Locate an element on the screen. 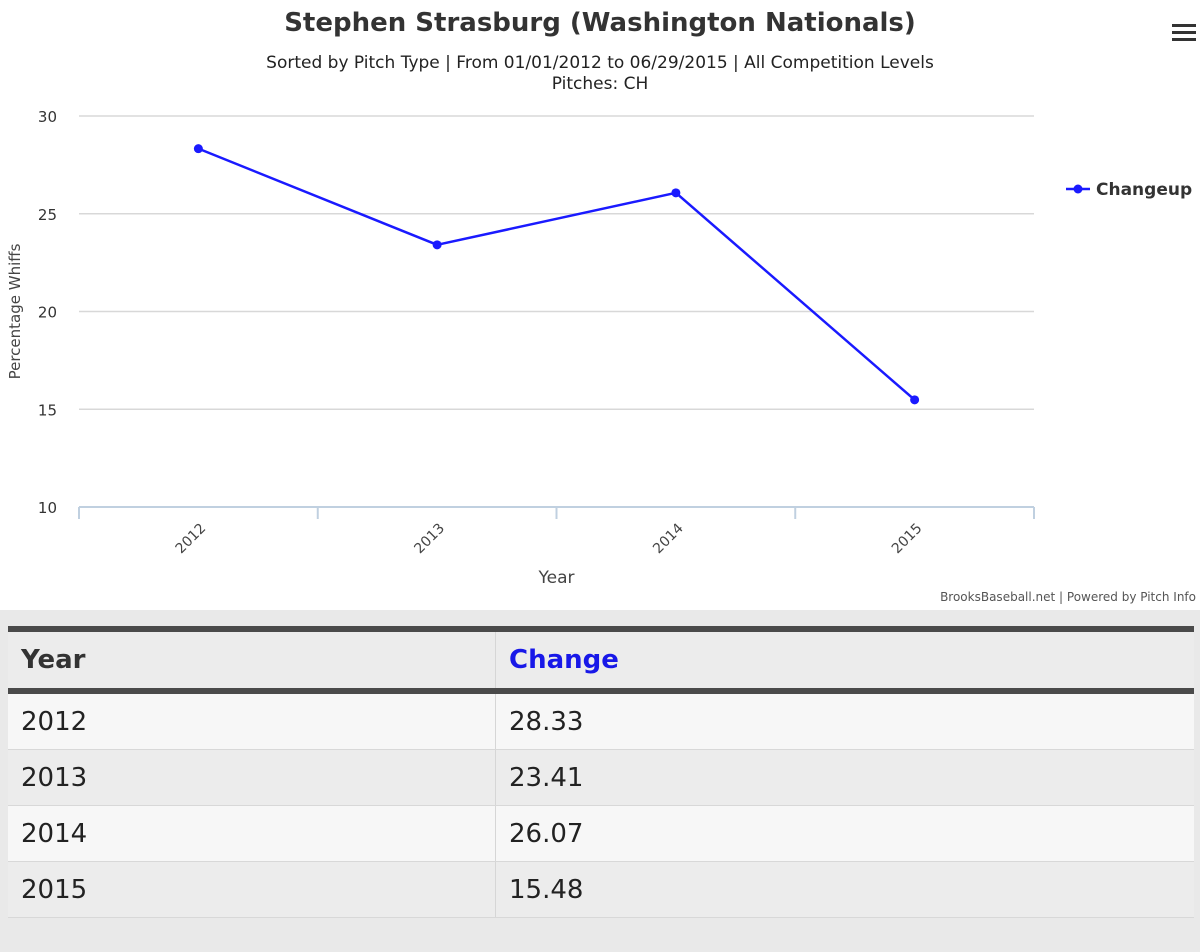  table-header-row: Year Change is located at coordinates (601, 660).